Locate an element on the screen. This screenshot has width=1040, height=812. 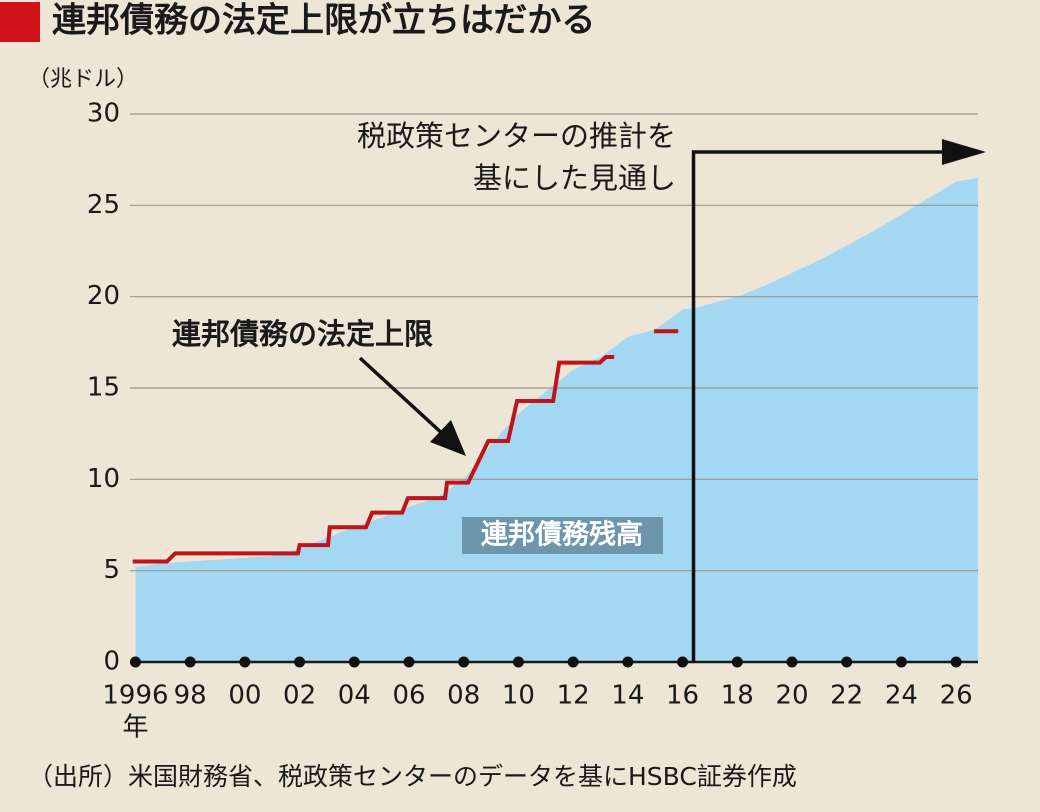
x-tick-label: 20 is located at coordinates (791, 696).